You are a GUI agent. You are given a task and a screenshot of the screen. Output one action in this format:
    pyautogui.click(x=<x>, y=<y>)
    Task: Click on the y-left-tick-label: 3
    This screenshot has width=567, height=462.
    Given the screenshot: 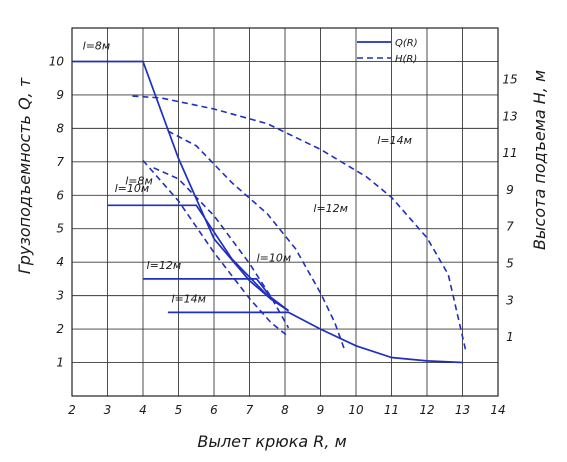 What is the action you would take?
    pyautogui.click(x=60, y=296)
    